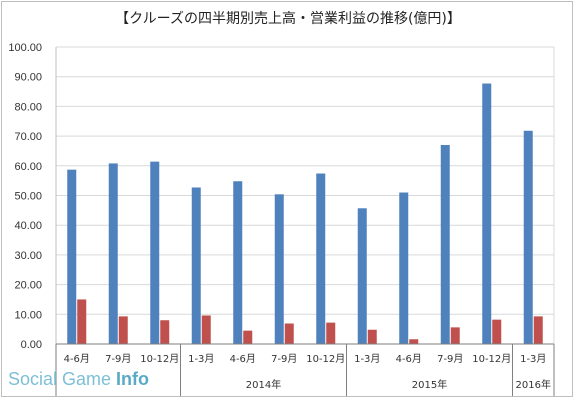 The image size is (576, 400). What do you see at coordinates (28, 78) in the screenshot?
I see `y-tick-label: 90.00` at bounding box center [28, 78].